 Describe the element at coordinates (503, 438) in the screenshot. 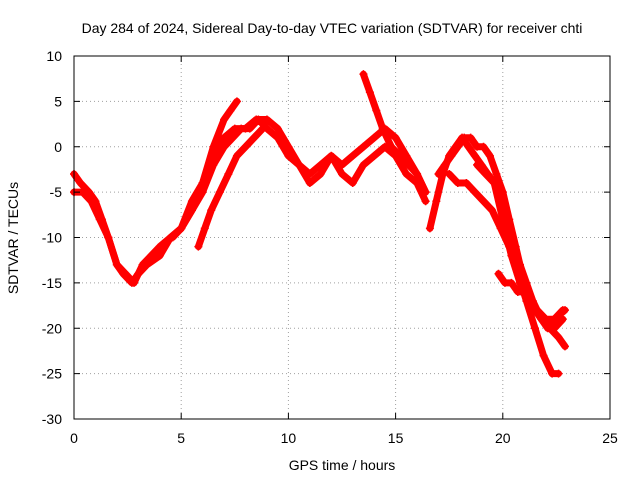

I see `x-tick-label: 20` at that location.